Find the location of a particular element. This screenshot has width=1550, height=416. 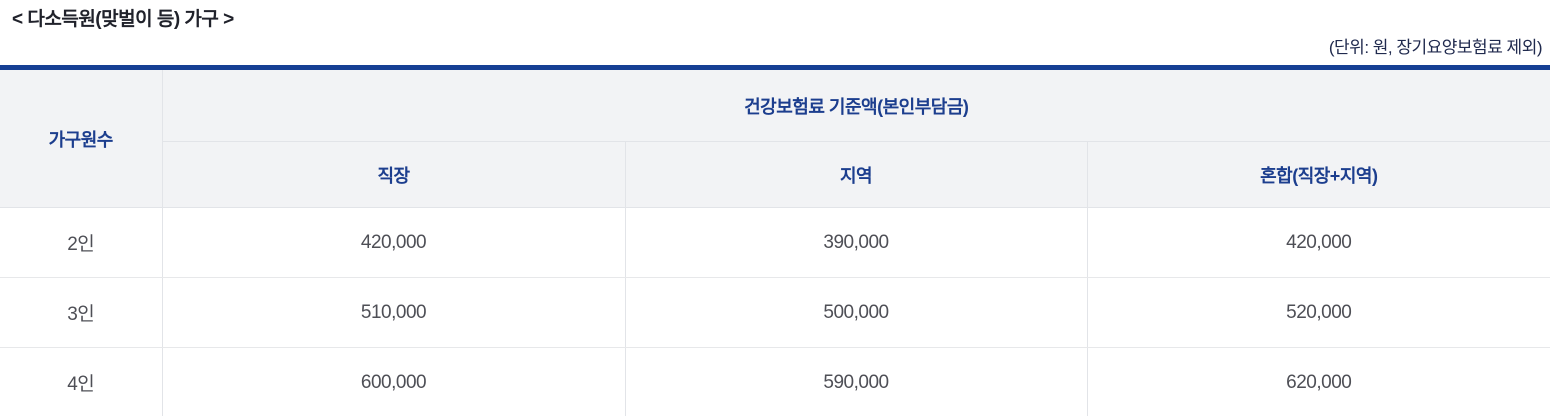

cell-mixed: 620,000 is located at coordinates (1318, 381).